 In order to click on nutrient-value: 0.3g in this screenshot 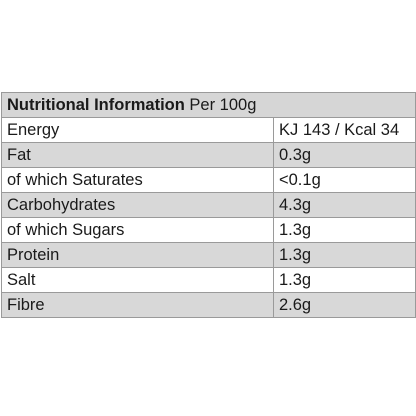, I will do `click(344, 155)`.